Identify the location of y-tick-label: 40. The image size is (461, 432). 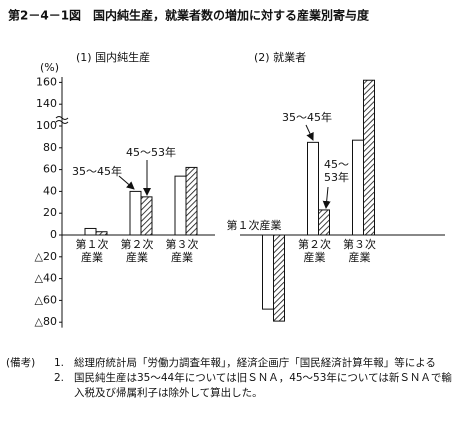
(50, 190).